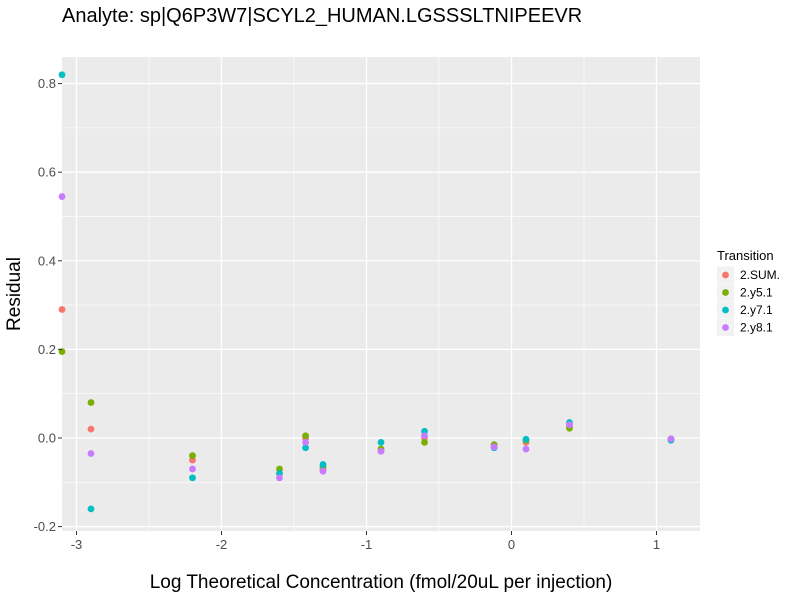  I want to click on y-tick-label: 0.8, so click(47, 83).